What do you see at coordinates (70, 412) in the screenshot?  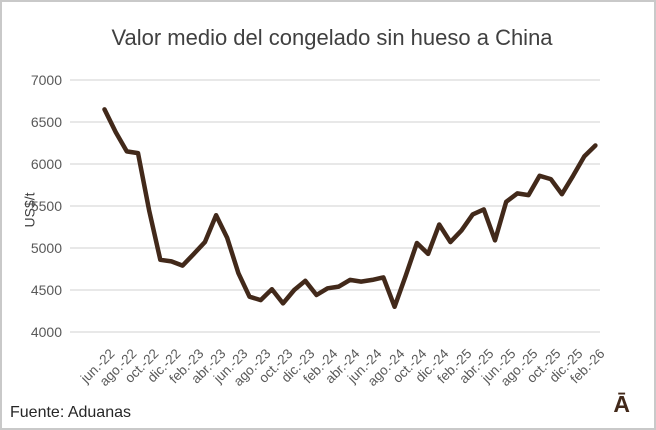 I see `source-note: Fuente: Aduanas` at bounding box center [70, 412].